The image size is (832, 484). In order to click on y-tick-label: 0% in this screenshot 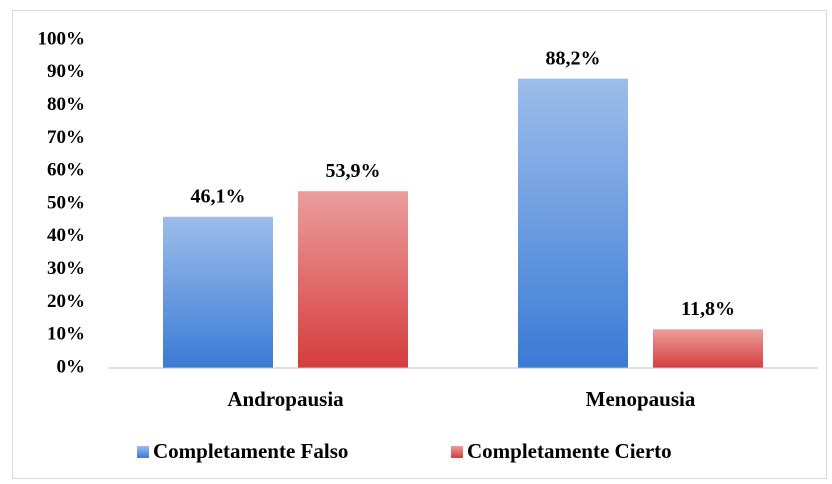, I will do `click(71, 366)`.